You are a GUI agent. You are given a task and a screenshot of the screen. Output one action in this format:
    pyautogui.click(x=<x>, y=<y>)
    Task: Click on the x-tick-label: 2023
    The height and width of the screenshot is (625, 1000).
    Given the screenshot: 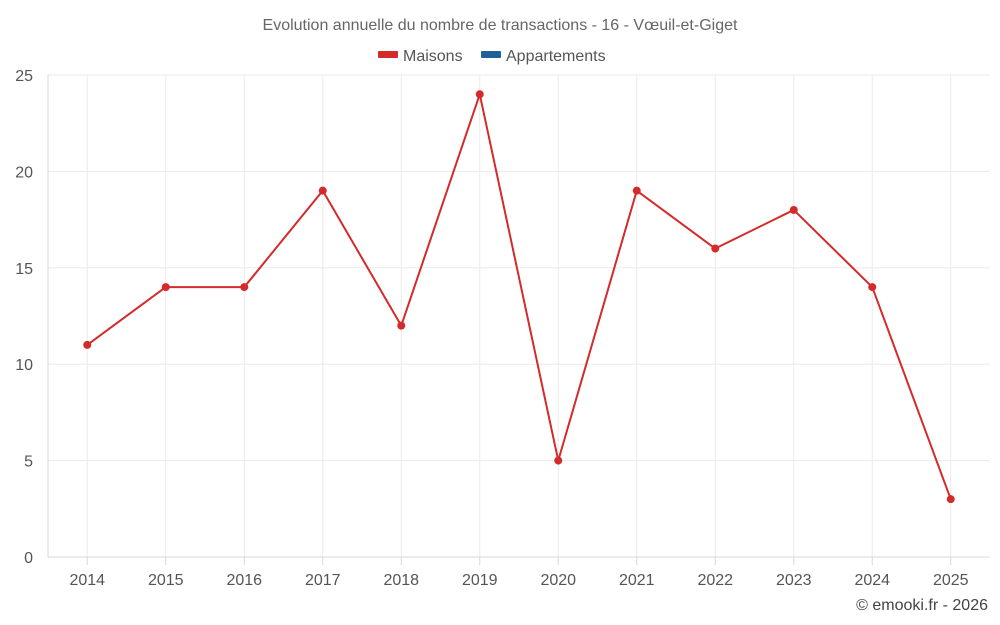 What is the action you would take?
    pyautogui.click(x=794, y=580)
    